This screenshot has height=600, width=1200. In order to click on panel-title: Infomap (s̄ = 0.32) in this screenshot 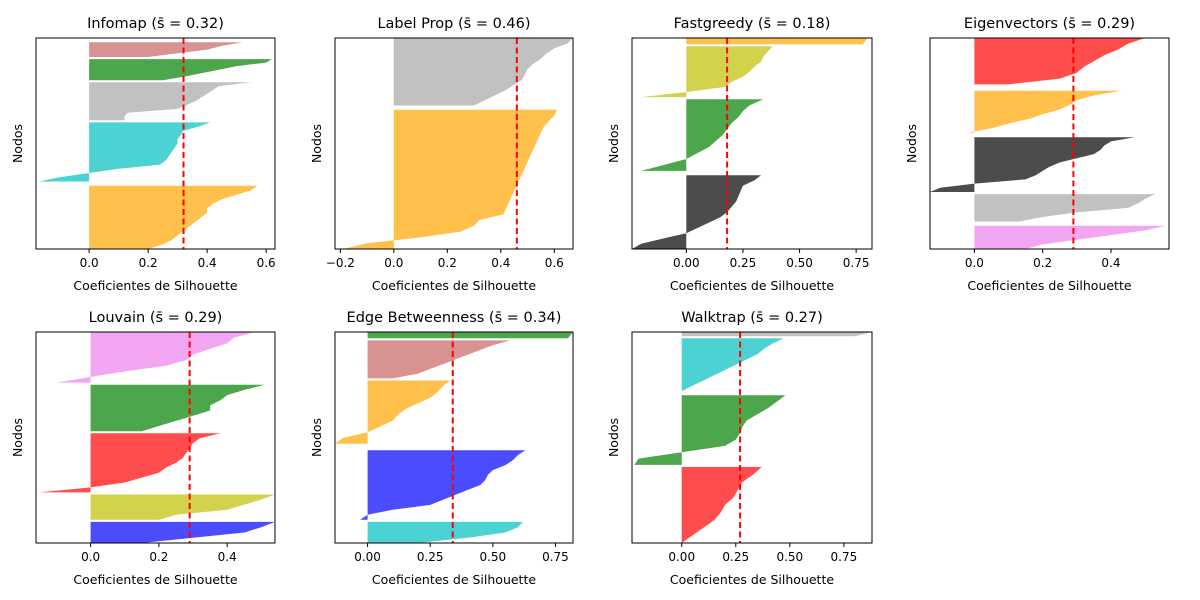, I will do `click(155, 24)`.